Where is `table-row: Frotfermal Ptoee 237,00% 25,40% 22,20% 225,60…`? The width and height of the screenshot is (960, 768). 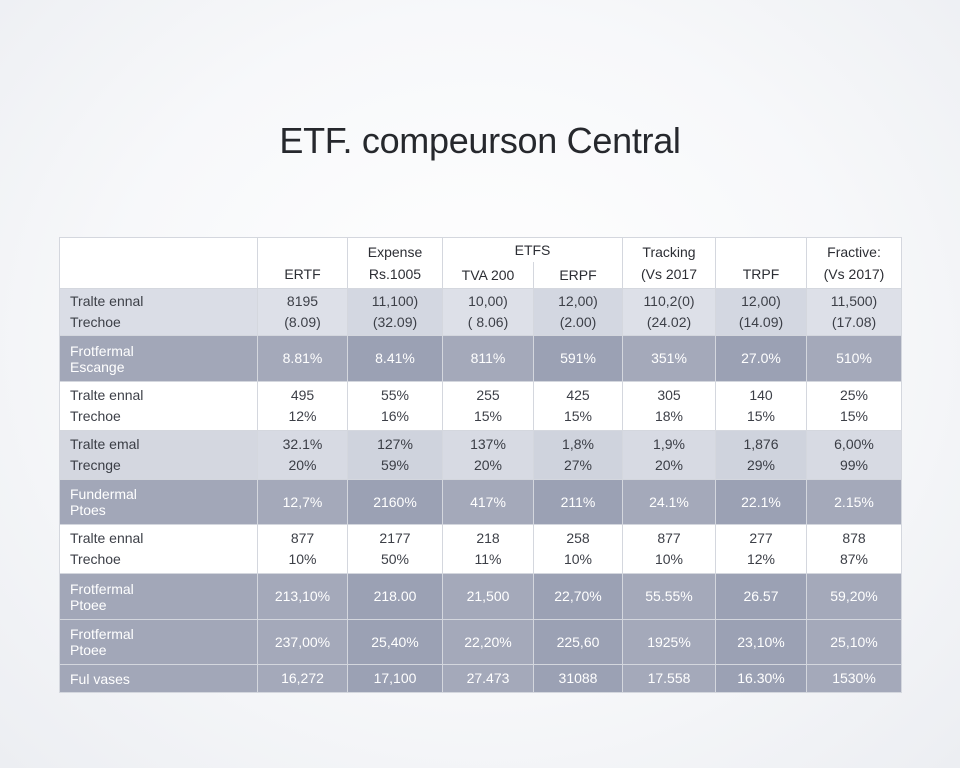 table-row: Frotfermal Ptoee 237,00% 25,40% 22,20% 225,60… is located at coordinates (480, 642).